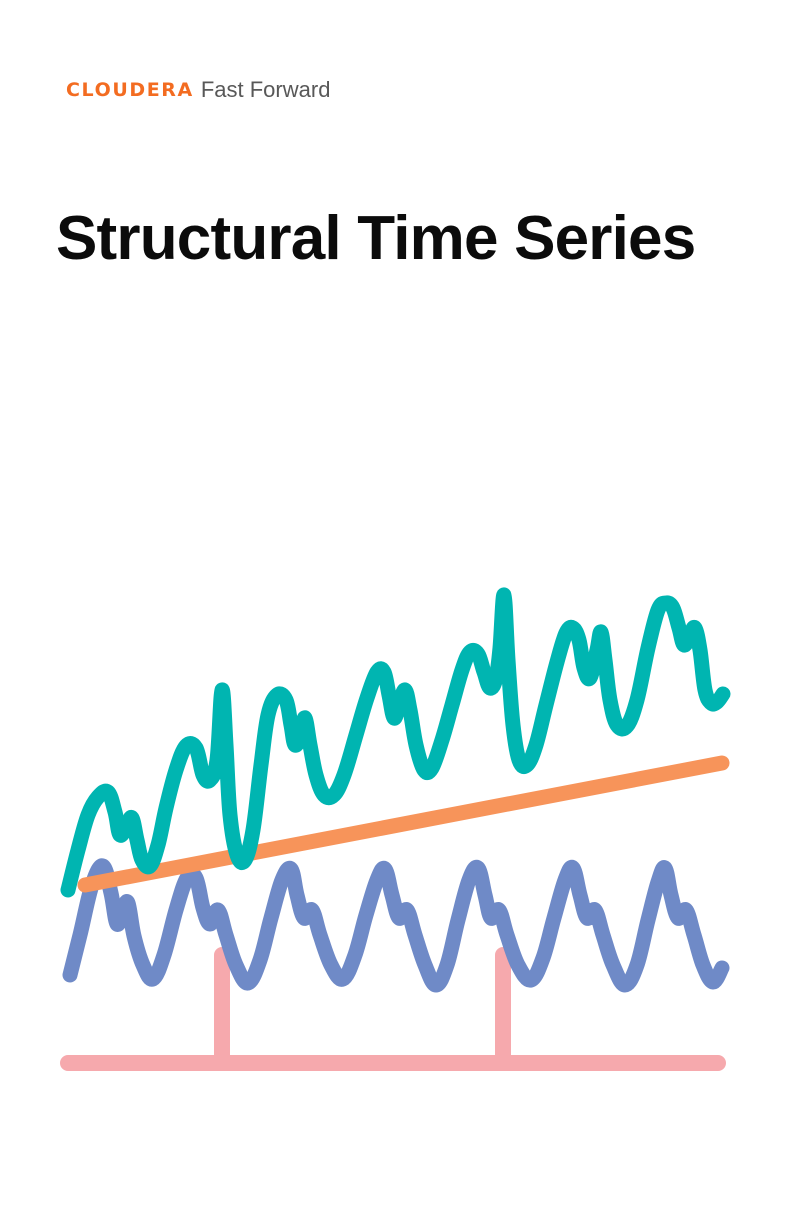 This screenshot has width=792, height=1224. Describe the element at coordinates (393, 1009) in the screenshot. I see `holiday-line` at that location.